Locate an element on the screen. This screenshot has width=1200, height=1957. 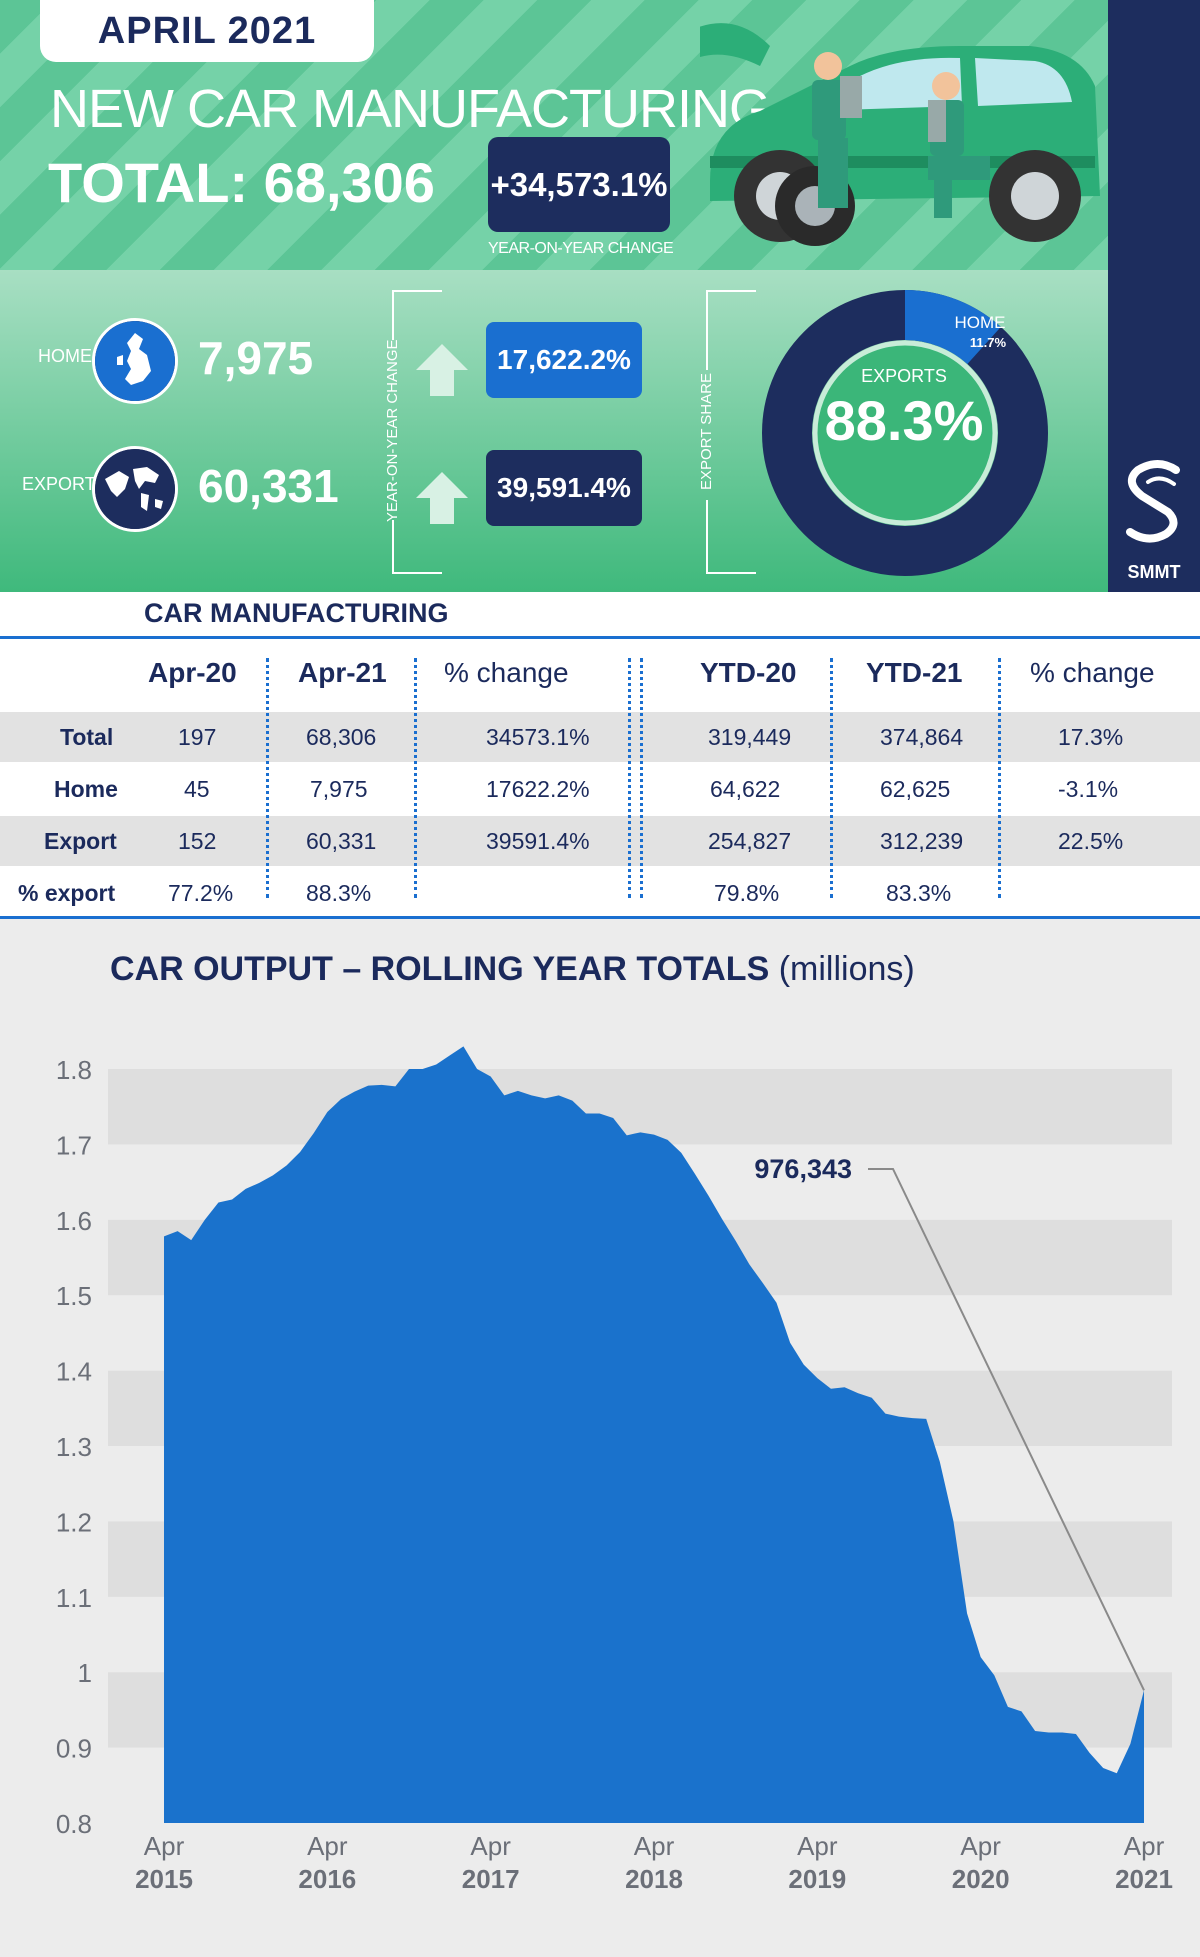
cell-ytd20: 79.8% is located at coordinates (747, 892).